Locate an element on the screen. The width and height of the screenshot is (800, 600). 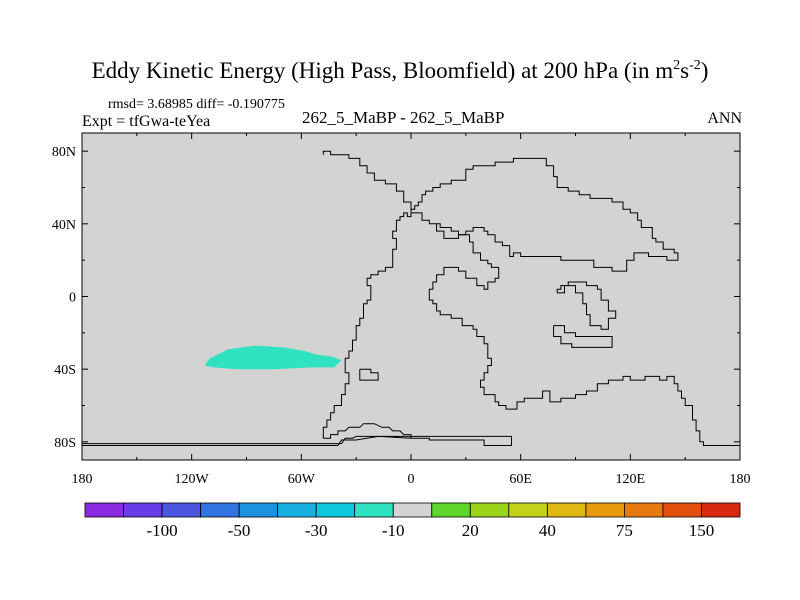
y-tick-label: 80S is located at coordinates (65, 443).